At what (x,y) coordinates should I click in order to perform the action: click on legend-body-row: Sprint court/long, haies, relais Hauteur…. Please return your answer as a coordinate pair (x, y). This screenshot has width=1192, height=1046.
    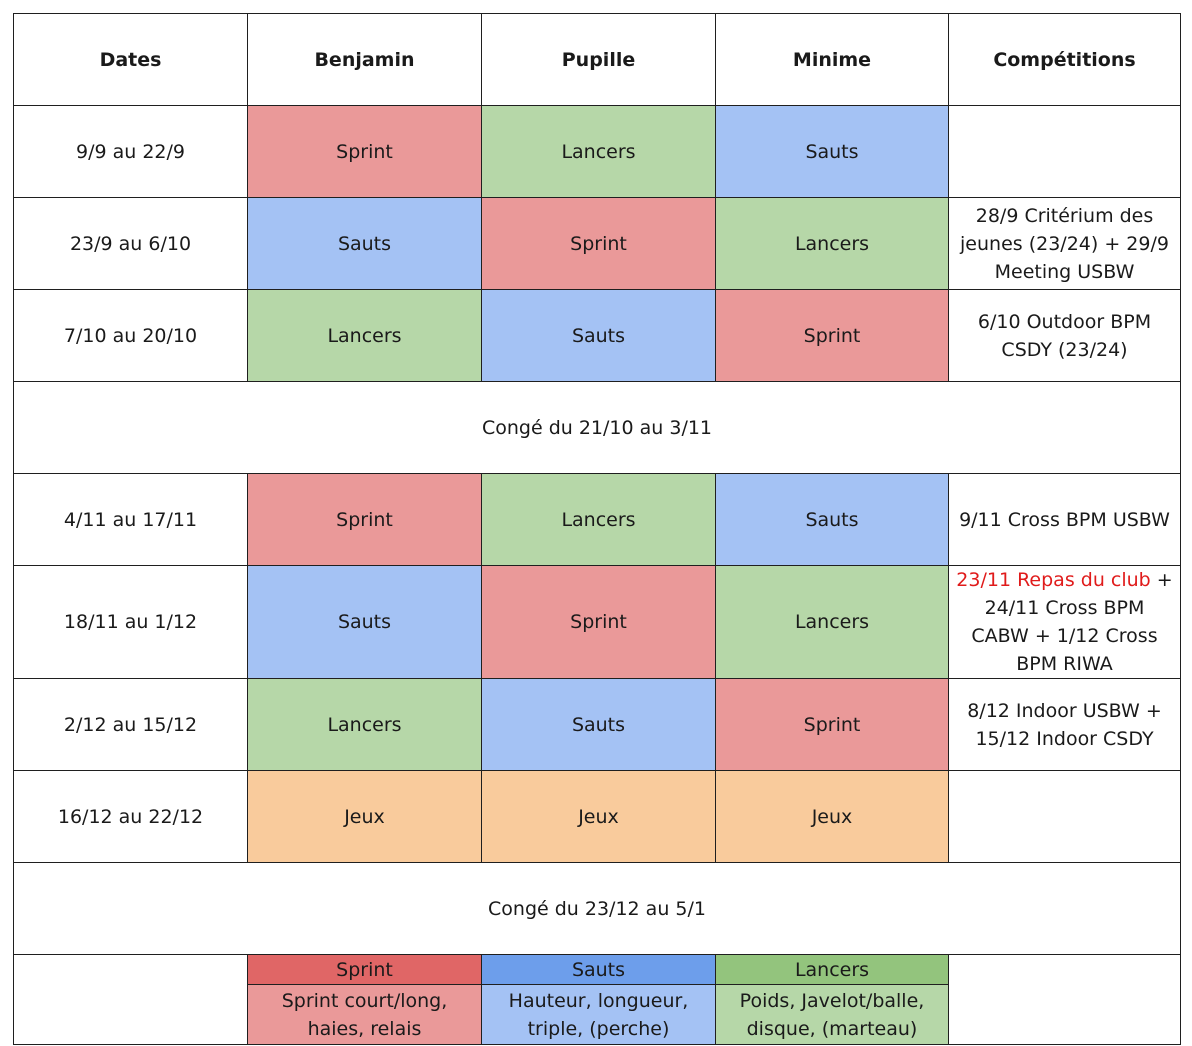
    Looking at the image, I should click on (597, 1014).